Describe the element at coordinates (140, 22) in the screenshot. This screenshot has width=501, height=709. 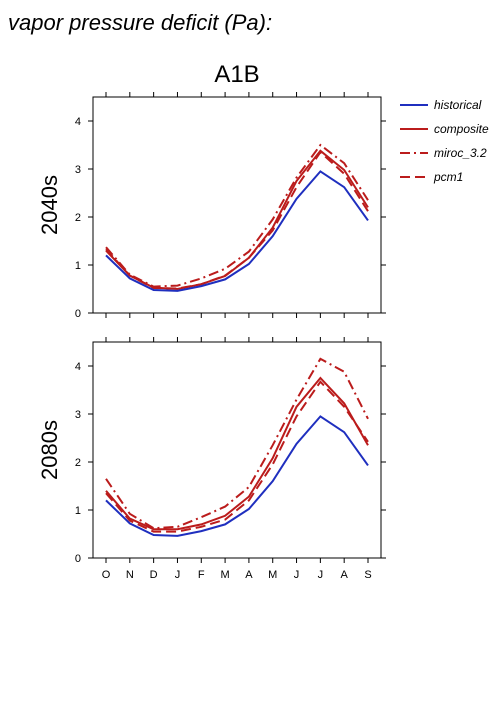
I see `page-title: vapor pressure deficit (Pa):` at that location.